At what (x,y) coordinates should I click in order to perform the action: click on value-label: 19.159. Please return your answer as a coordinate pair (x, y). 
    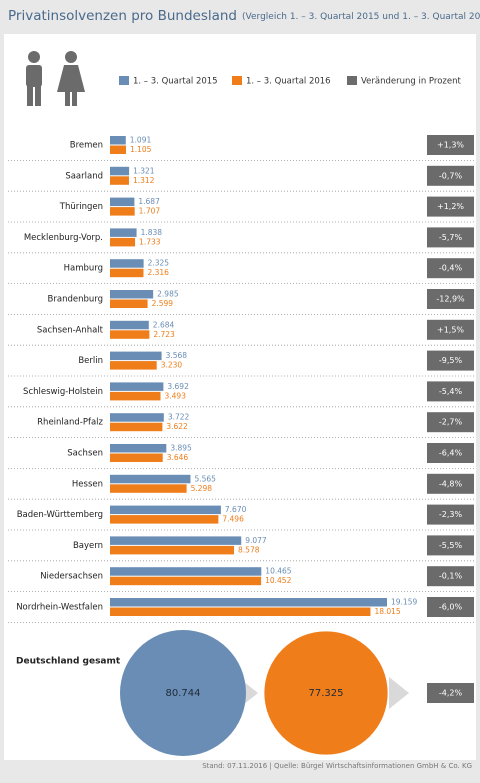
    Looking at the image, I should click on (404, 602).